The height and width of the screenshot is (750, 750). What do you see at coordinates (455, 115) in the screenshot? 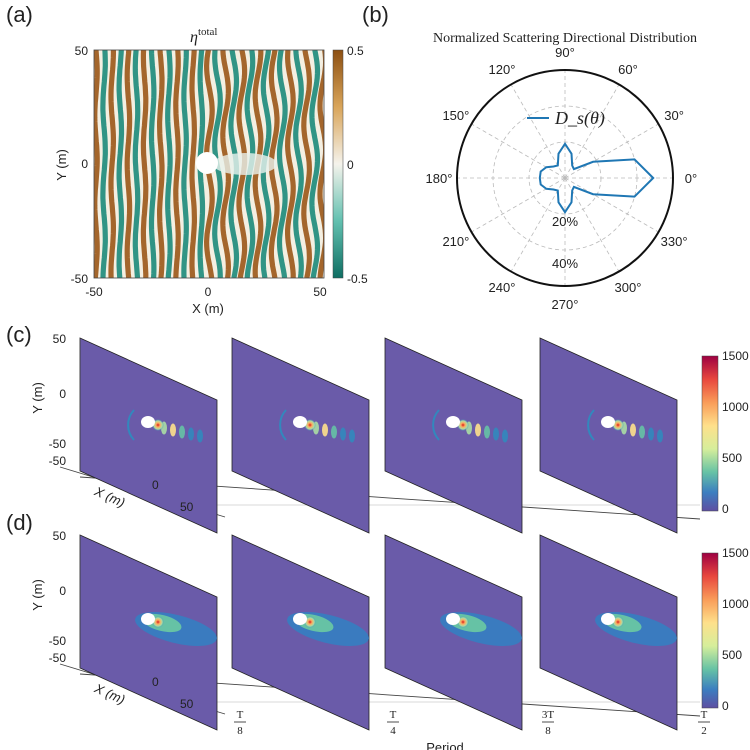
I see `polar-angle-label: 150°` at bounding box center [455, 115].